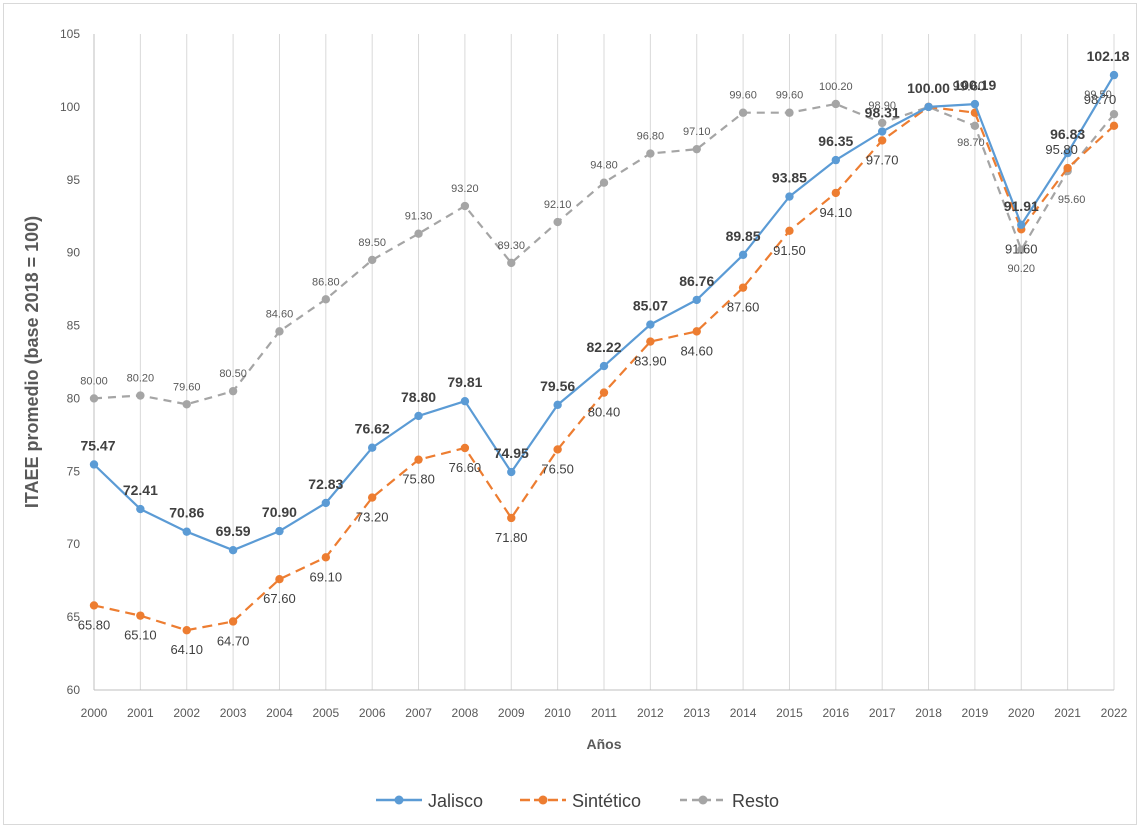 The image size is (1142, 829). Describe the element at coordinates (1108, 56) in the screenshot. I see `data-label-jalisco: 102.18` at that location.